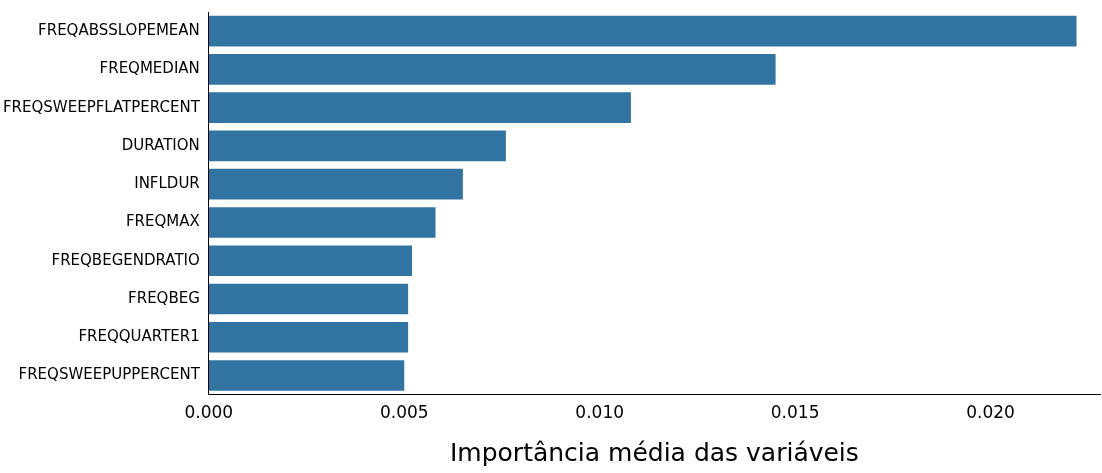 The width and height of the screenshot is (1102, 473). Describe the element at coordinates (109, 374) in the screenshot. I see `y-tick-label: FREQSWEEPUPPERCENT` at that location.